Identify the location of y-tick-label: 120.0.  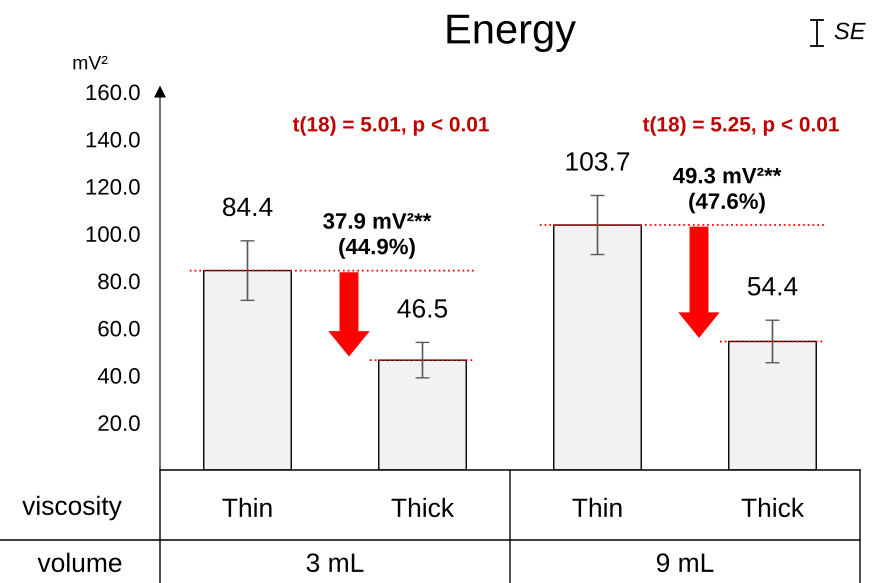
(113, 187).